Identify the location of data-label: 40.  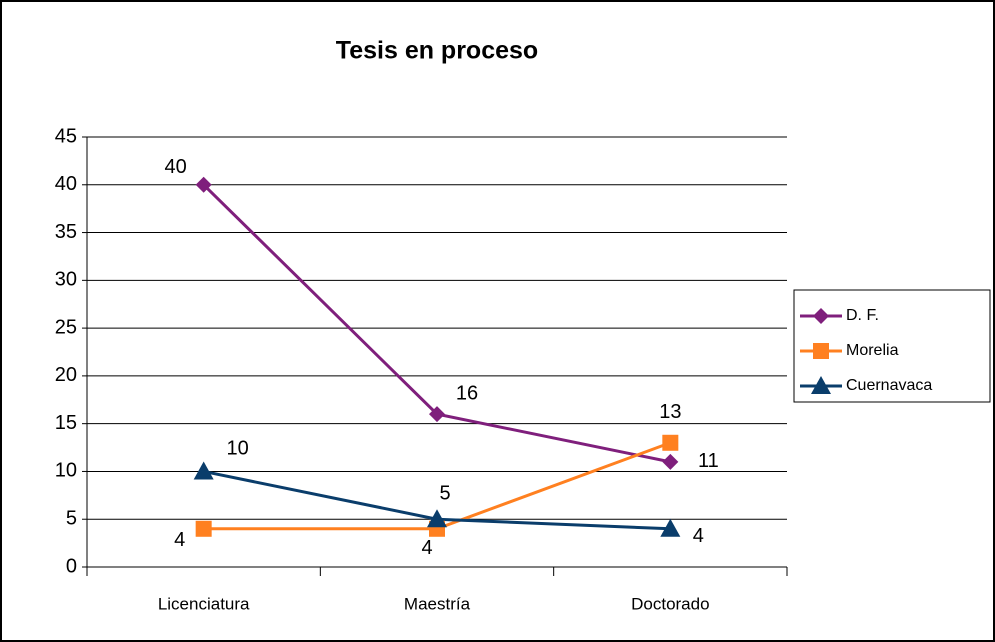
(176, 167).